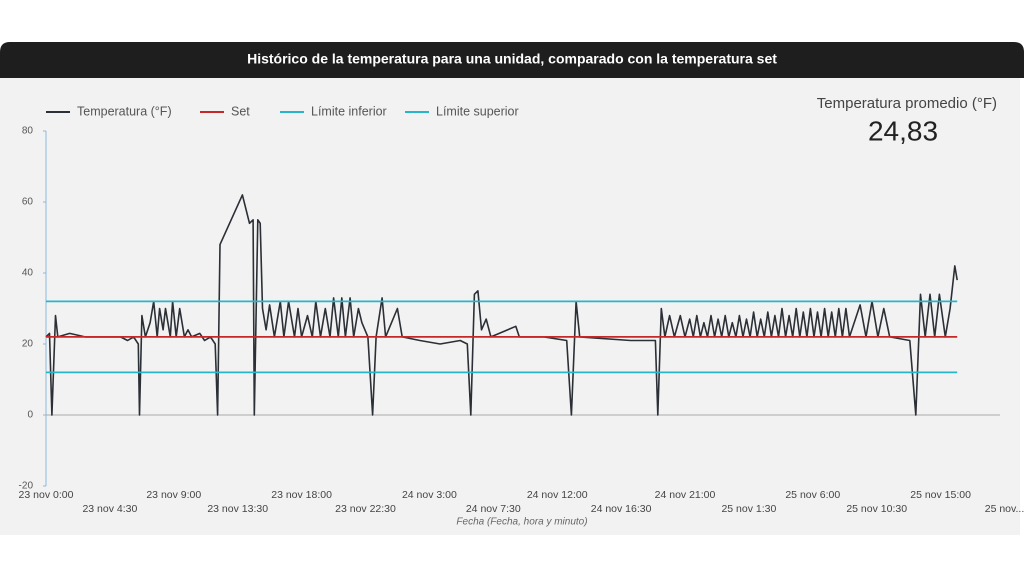 The width and height of the screenshot is (1024, 581). I want to click on y-tick-label: -20, so click(26, 486).